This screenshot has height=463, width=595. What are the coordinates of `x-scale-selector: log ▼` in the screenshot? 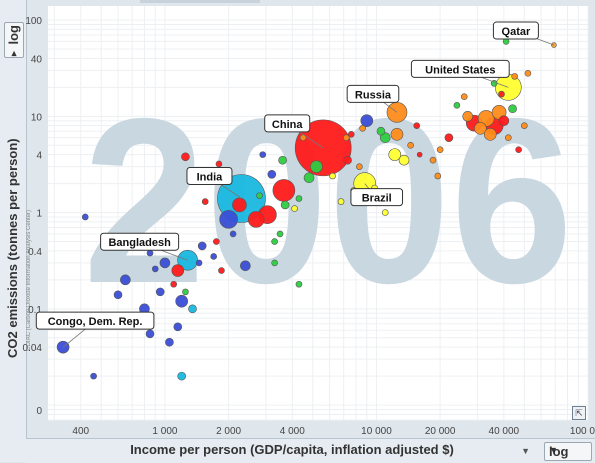 It's located at (568, 451).